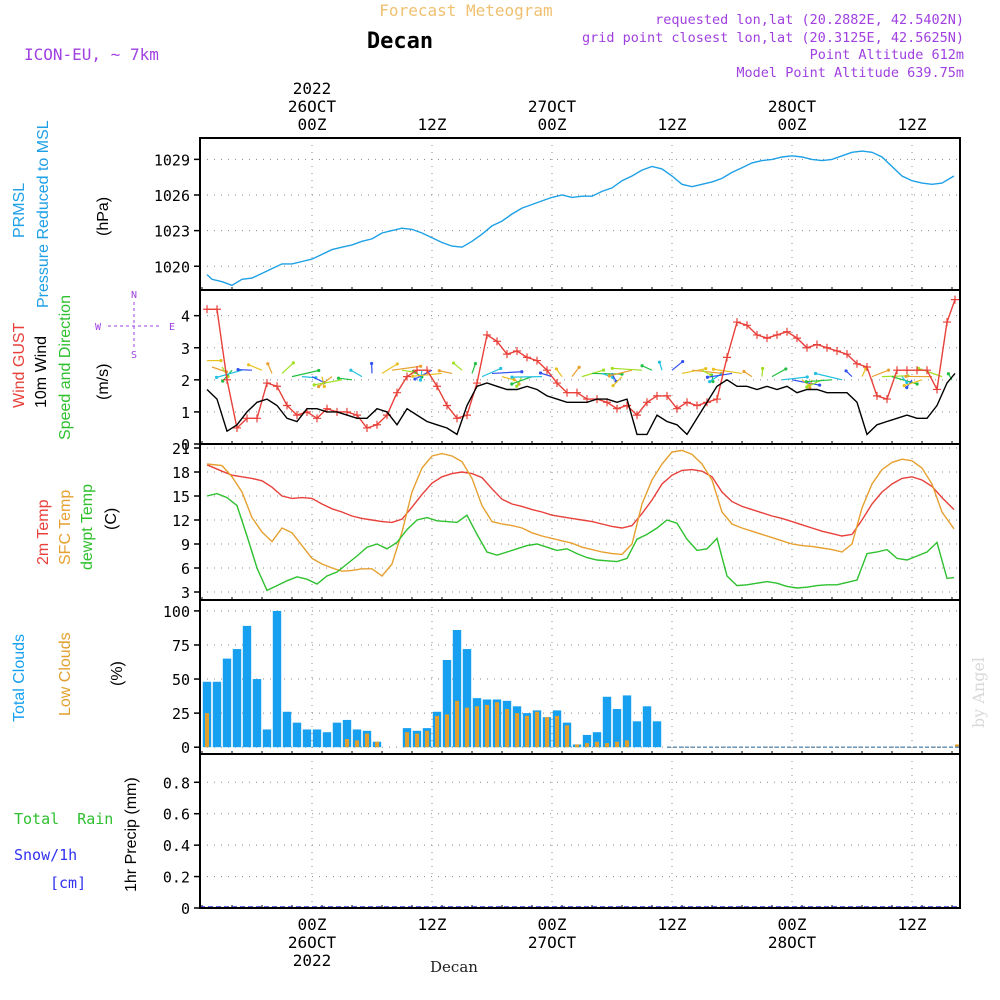 This screenshot has height=1000, width=1000. What do you see at coordinates (45, 855) in the screenshot?
I see `snow-label: Snow/1h` at bounding box center [45, 855].